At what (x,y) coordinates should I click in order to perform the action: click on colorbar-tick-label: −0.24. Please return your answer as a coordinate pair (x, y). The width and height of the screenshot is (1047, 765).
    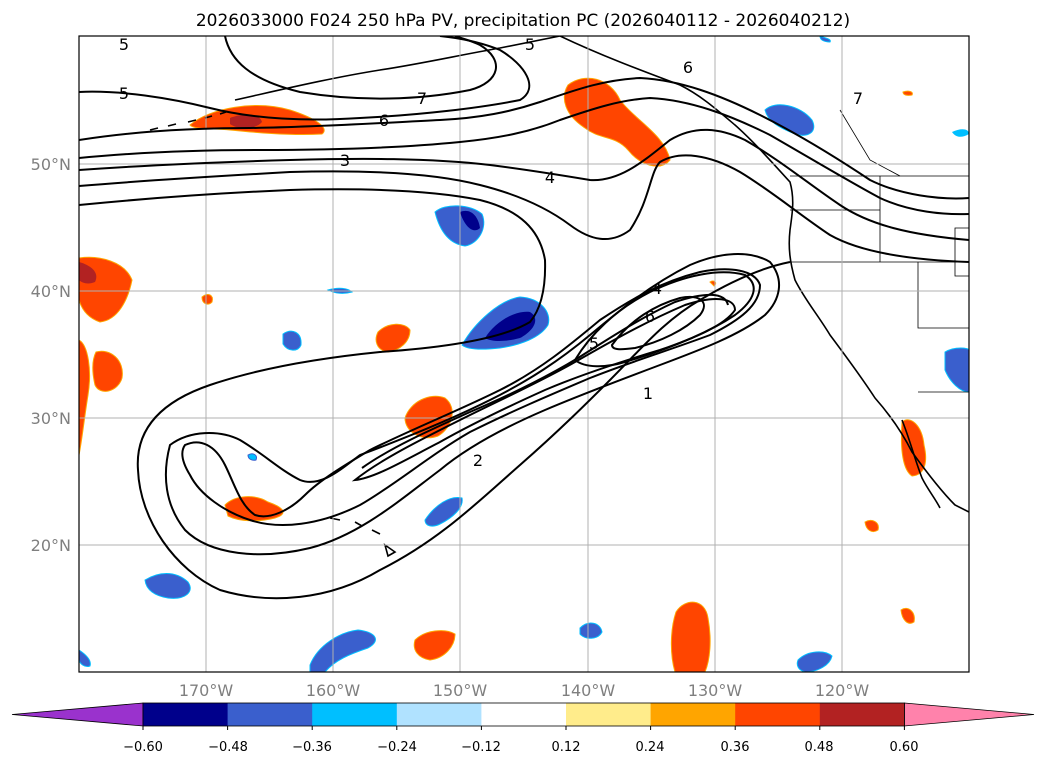
    Looking at the image, I should click on (397, 747).